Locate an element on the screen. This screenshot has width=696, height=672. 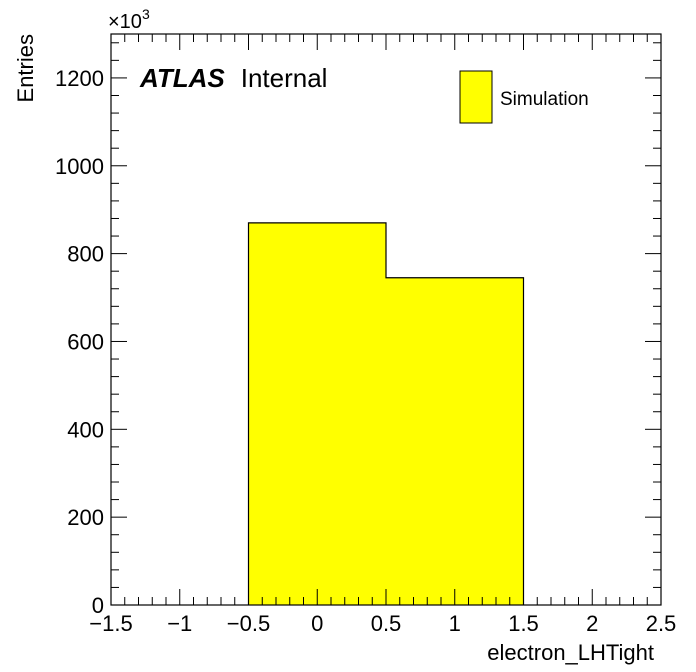
atlas-logo-text: ATLAS is located at coordinates (182, 78).